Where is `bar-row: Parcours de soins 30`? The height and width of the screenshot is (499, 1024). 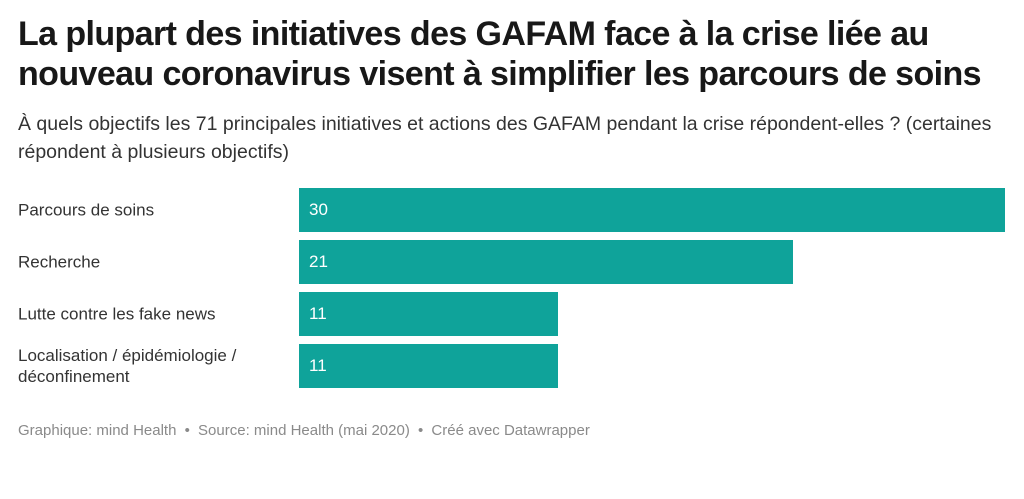
bar-row: Parcours de soins 30 is located at coordinates (513, 210).